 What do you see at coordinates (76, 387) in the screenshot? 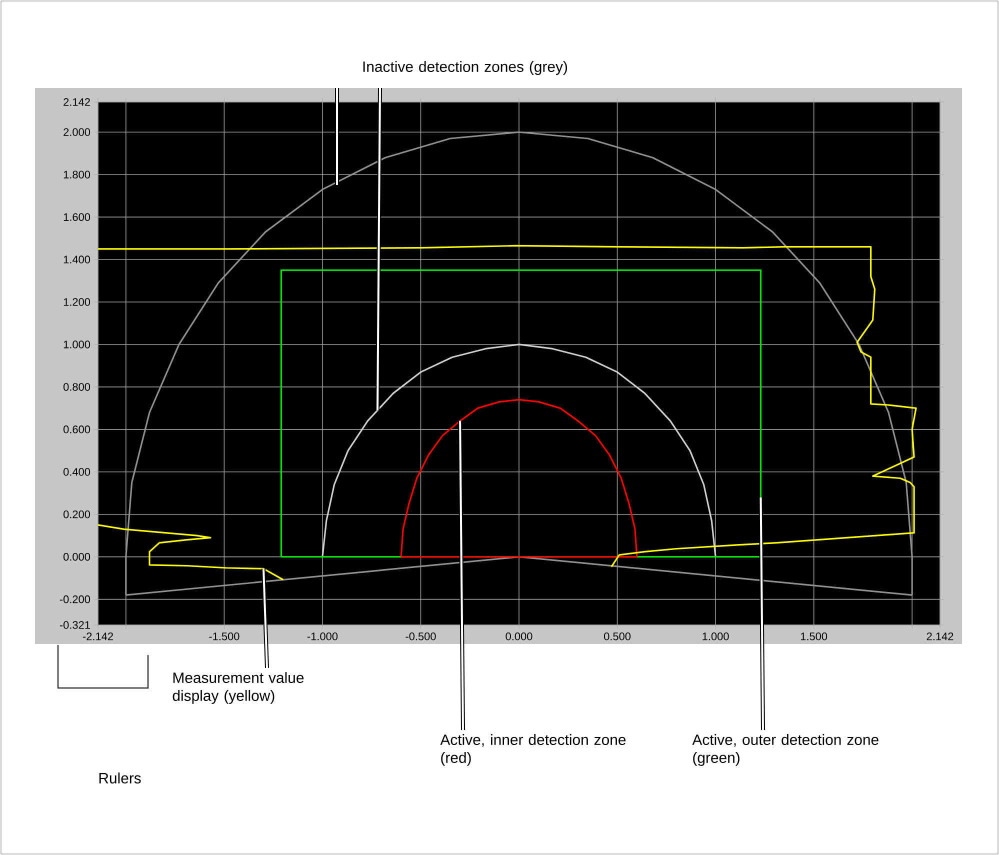
I see `y-tick-label: 0.800` at bounding box center [76, 387].